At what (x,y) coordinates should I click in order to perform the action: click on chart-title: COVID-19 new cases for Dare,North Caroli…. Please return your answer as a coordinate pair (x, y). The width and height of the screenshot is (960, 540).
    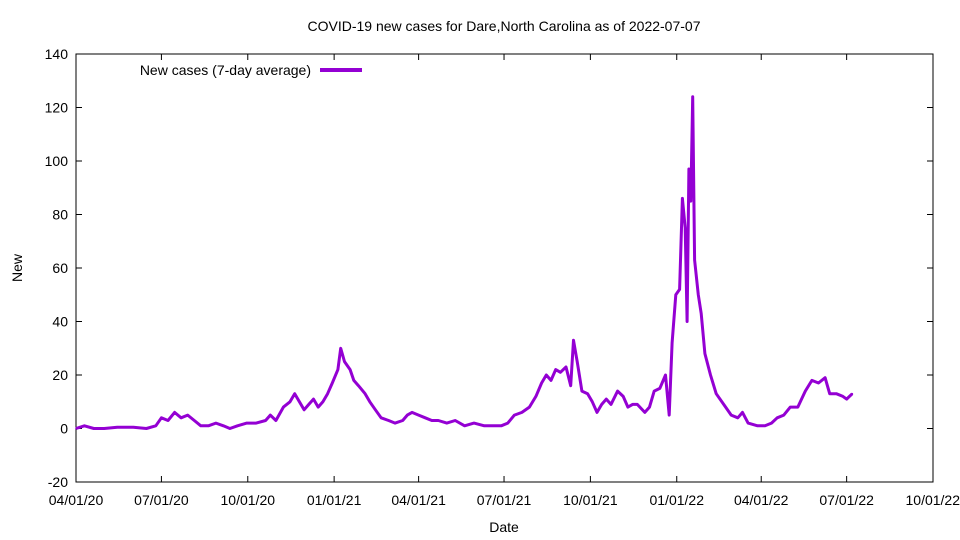
    Looking at the image, I should click on (504, 26).